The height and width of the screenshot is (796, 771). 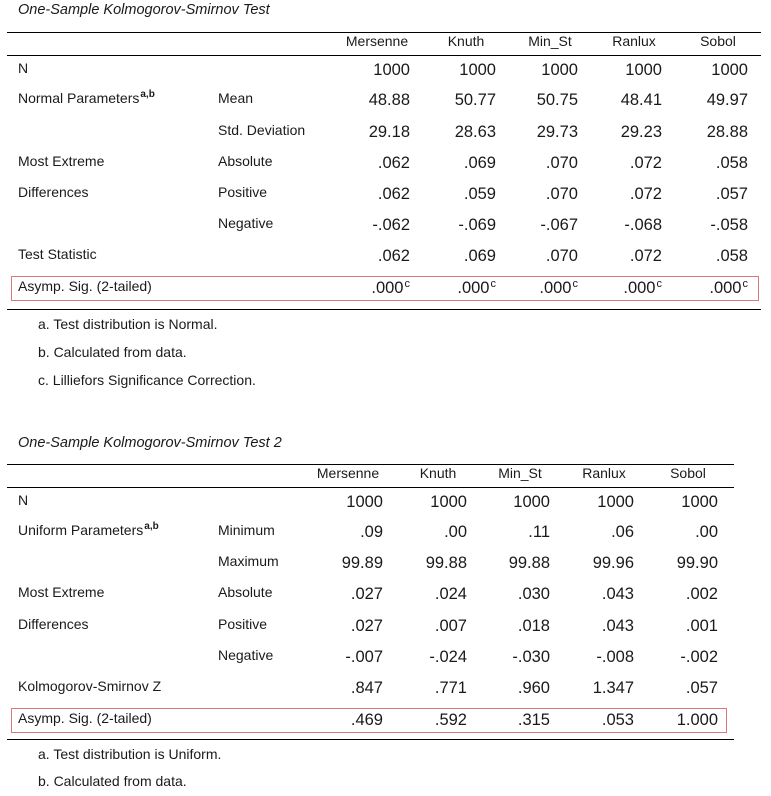 What do you see at coordinates (729, 225) in the screenshot?
I see `cell-value: -.058` at bounding box center [729, 225].